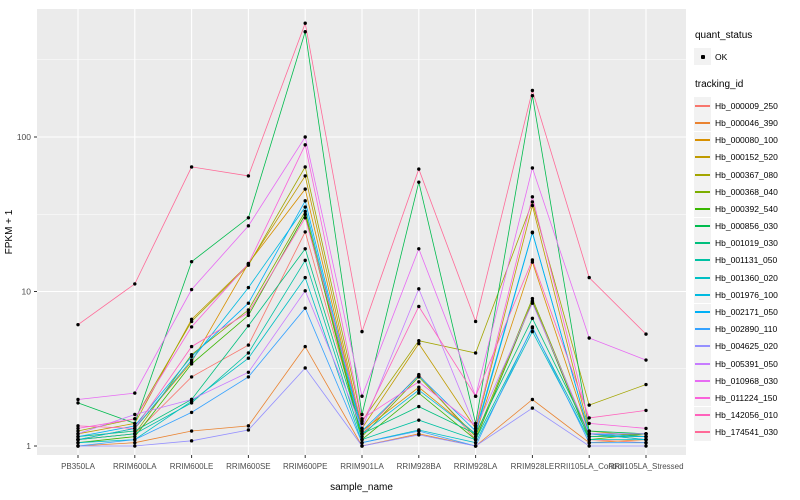  What do you see at coordinates (747, 157) in the screenshot?
I see `legend-item-Hb_000152_520: Hb_000152_520` at bounding box center [747, 157].